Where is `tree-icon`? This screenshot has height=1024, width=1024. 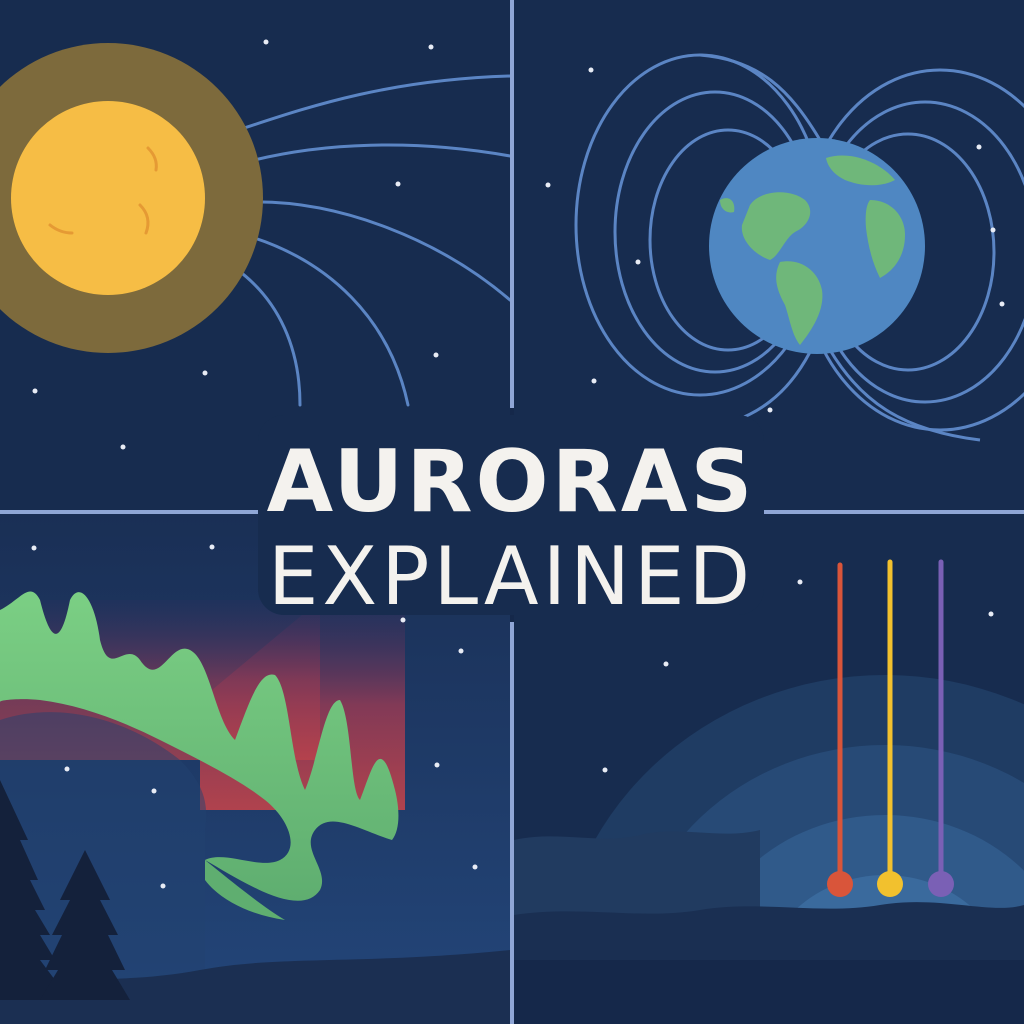
tree-icon is located at coordinates (65, 890).